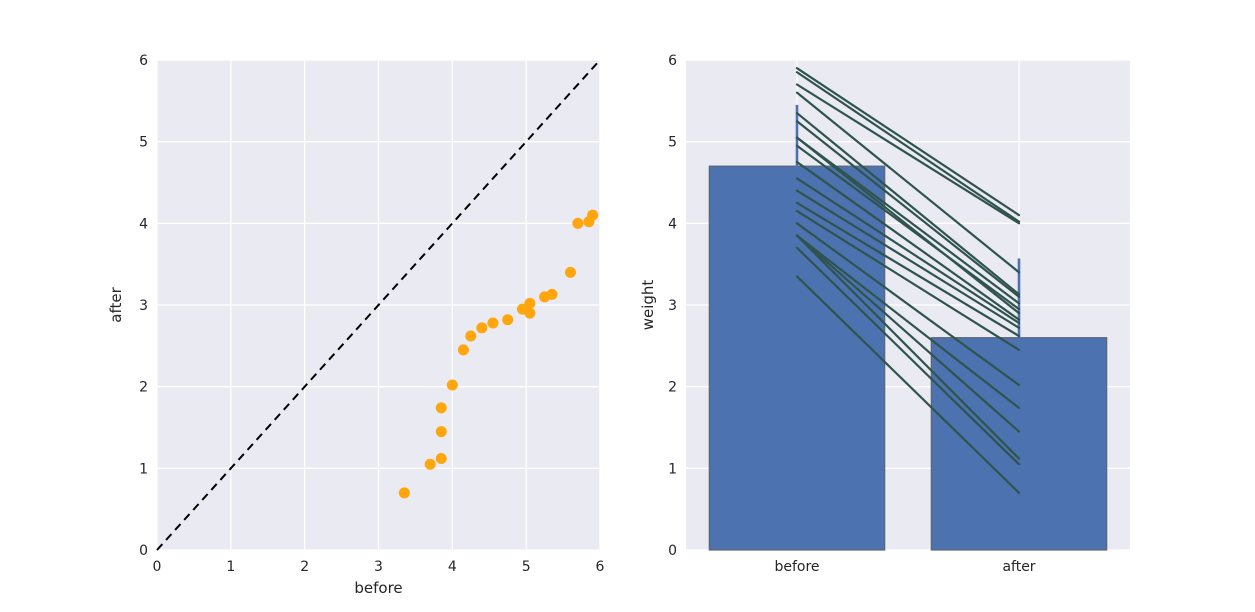  I want to click on y-axis-label: after, so click(116, 304).